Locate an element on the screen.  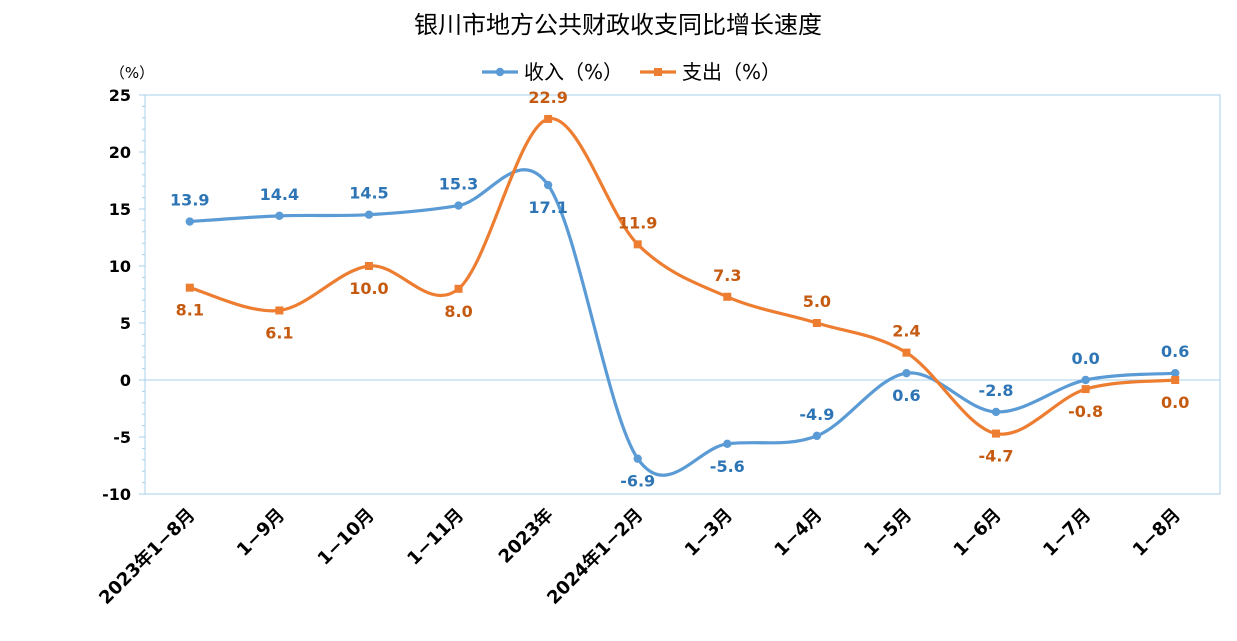
data-label: 17.1 is located at coordinates (547, 207).